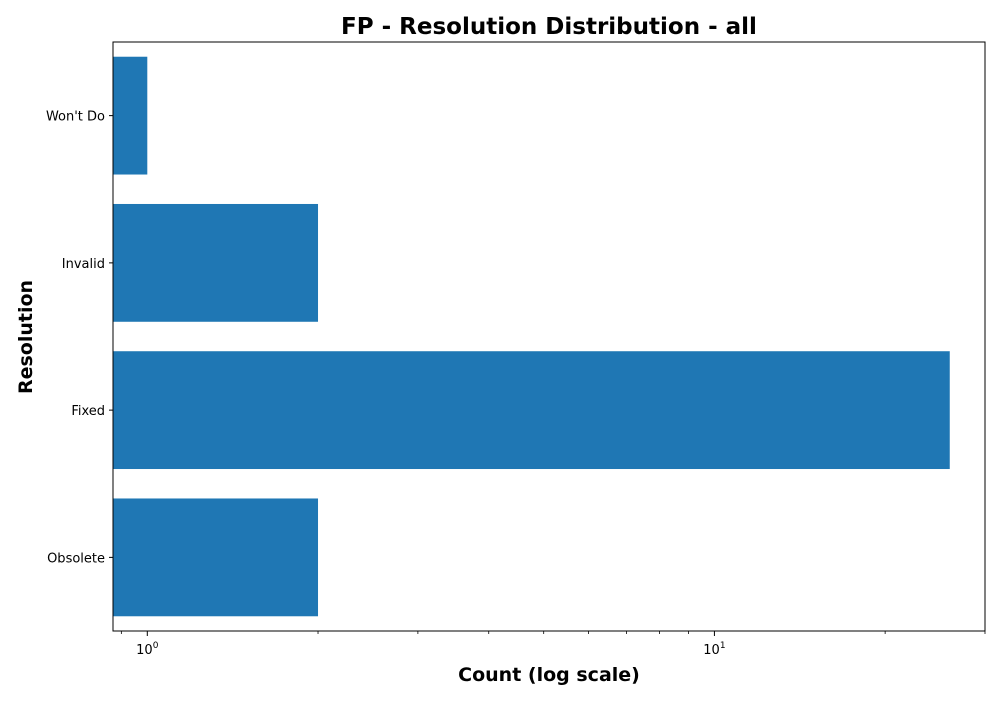 This screenshot has height=705, width=1000. I want to click on x-axis-ticks: 100 10¹, so click(553, 644).